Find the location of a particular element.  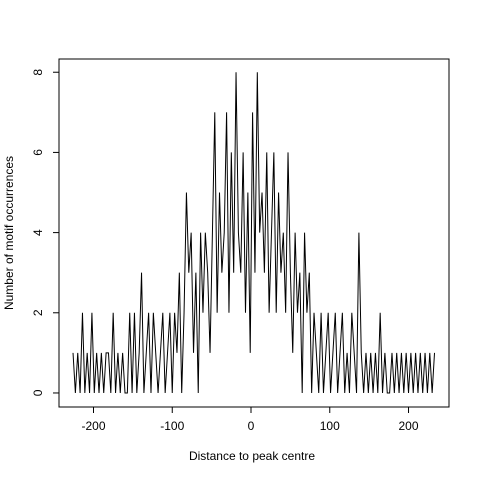

y-tick-label: 2 is located at coordinates (38, 312).